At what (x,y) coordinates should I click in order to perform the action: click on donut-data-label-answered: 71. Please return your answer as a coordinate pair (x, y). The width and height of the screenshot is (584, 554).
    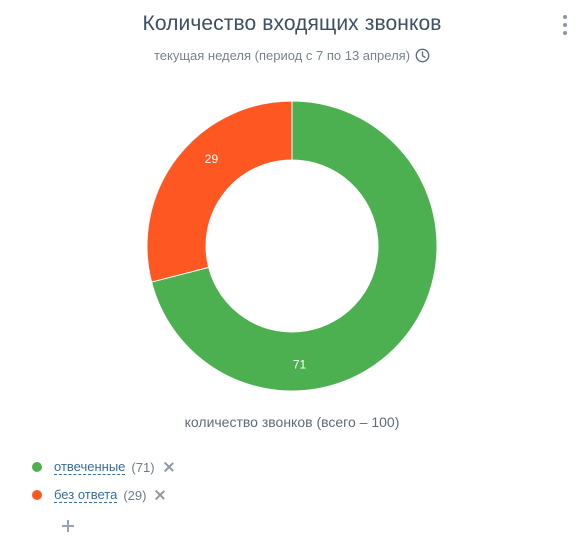
    Looking at the image, I should click on (300, 364).